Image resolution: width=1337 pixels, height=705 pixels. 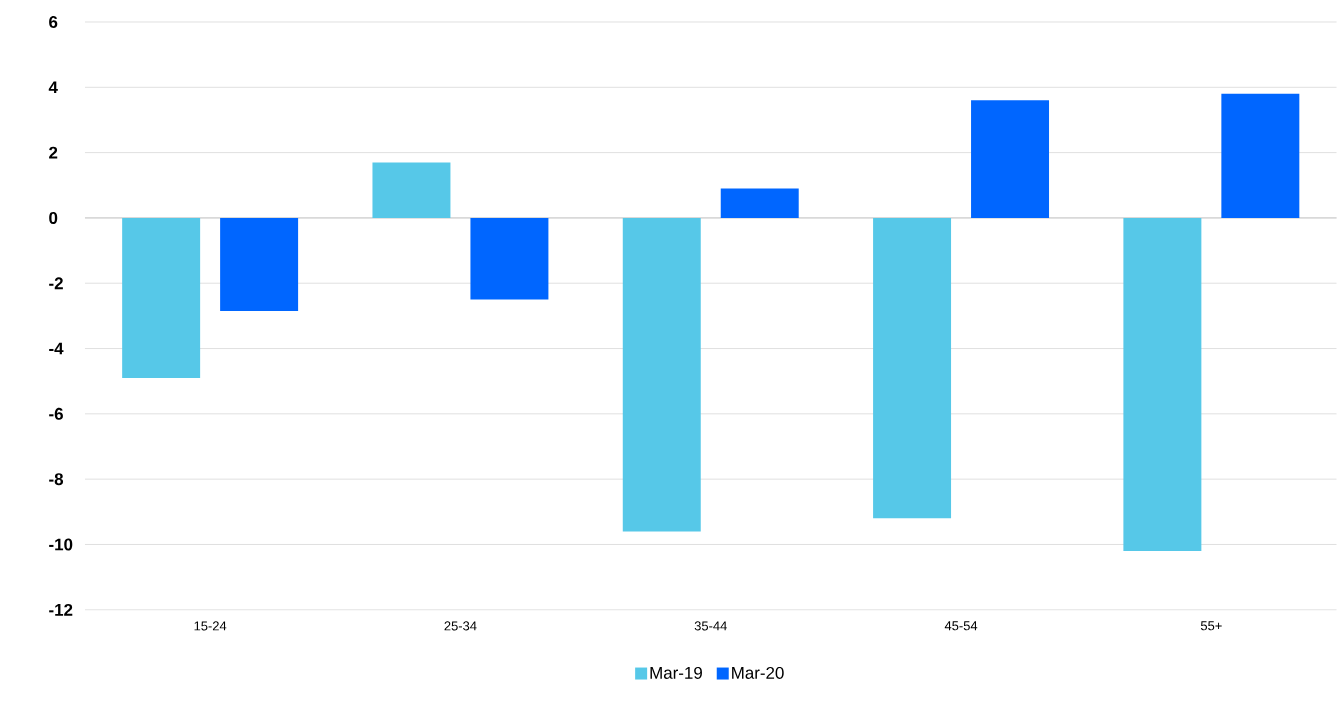 I want to click on legend-label: Mar-20, so click(x=758, y=672).